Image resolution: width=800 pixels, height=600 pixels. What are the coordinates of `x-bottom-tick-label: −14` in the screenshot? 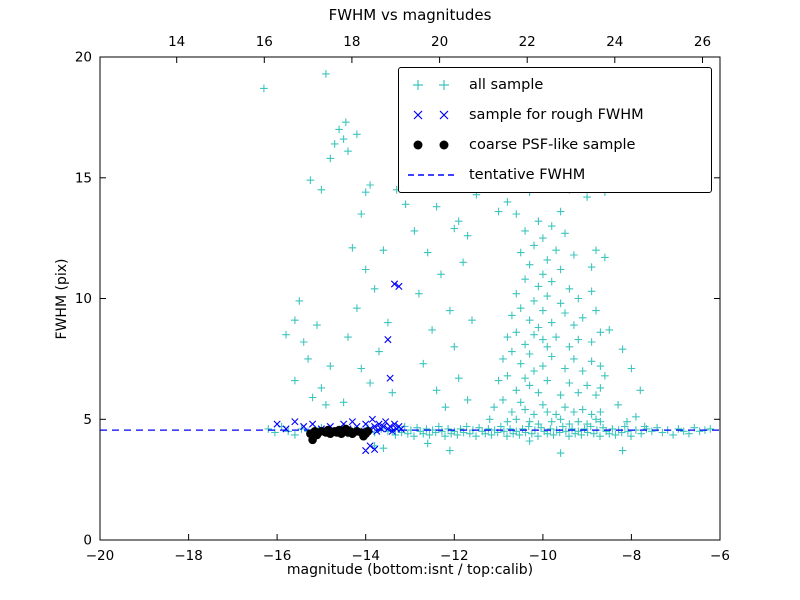 It's located at (365, 556).